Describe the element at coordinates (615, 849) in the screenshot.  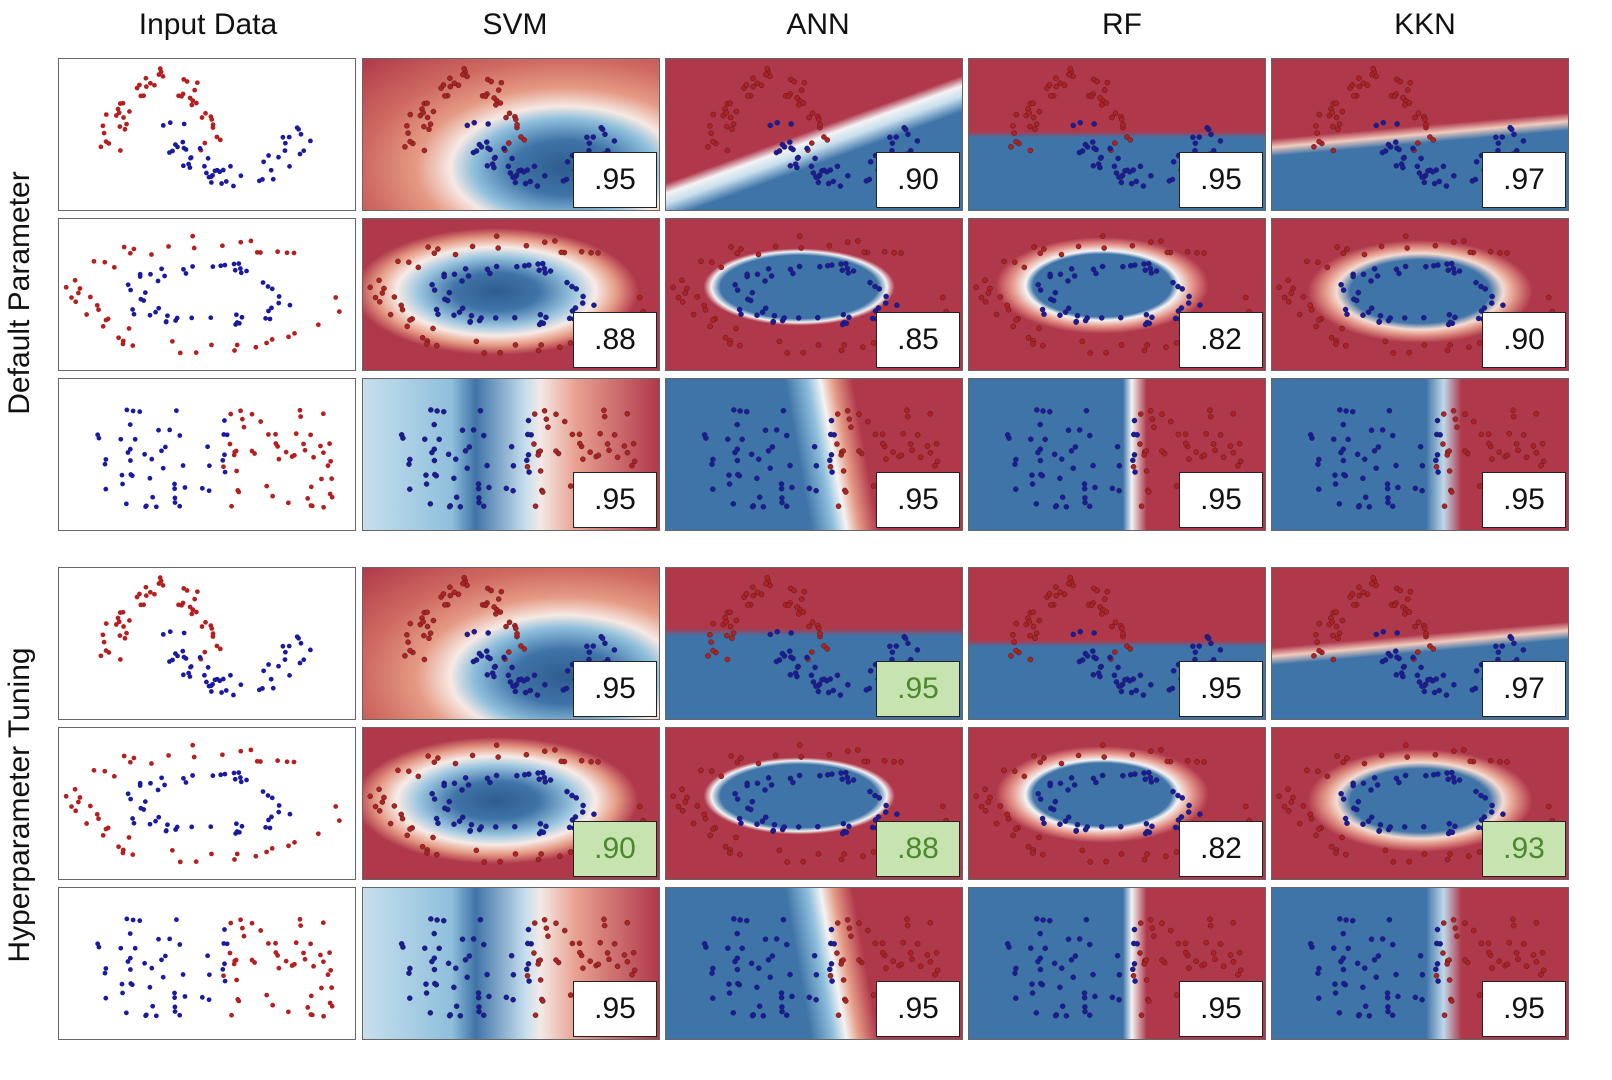
I see `accuracy-score-svm: .90` at that location.